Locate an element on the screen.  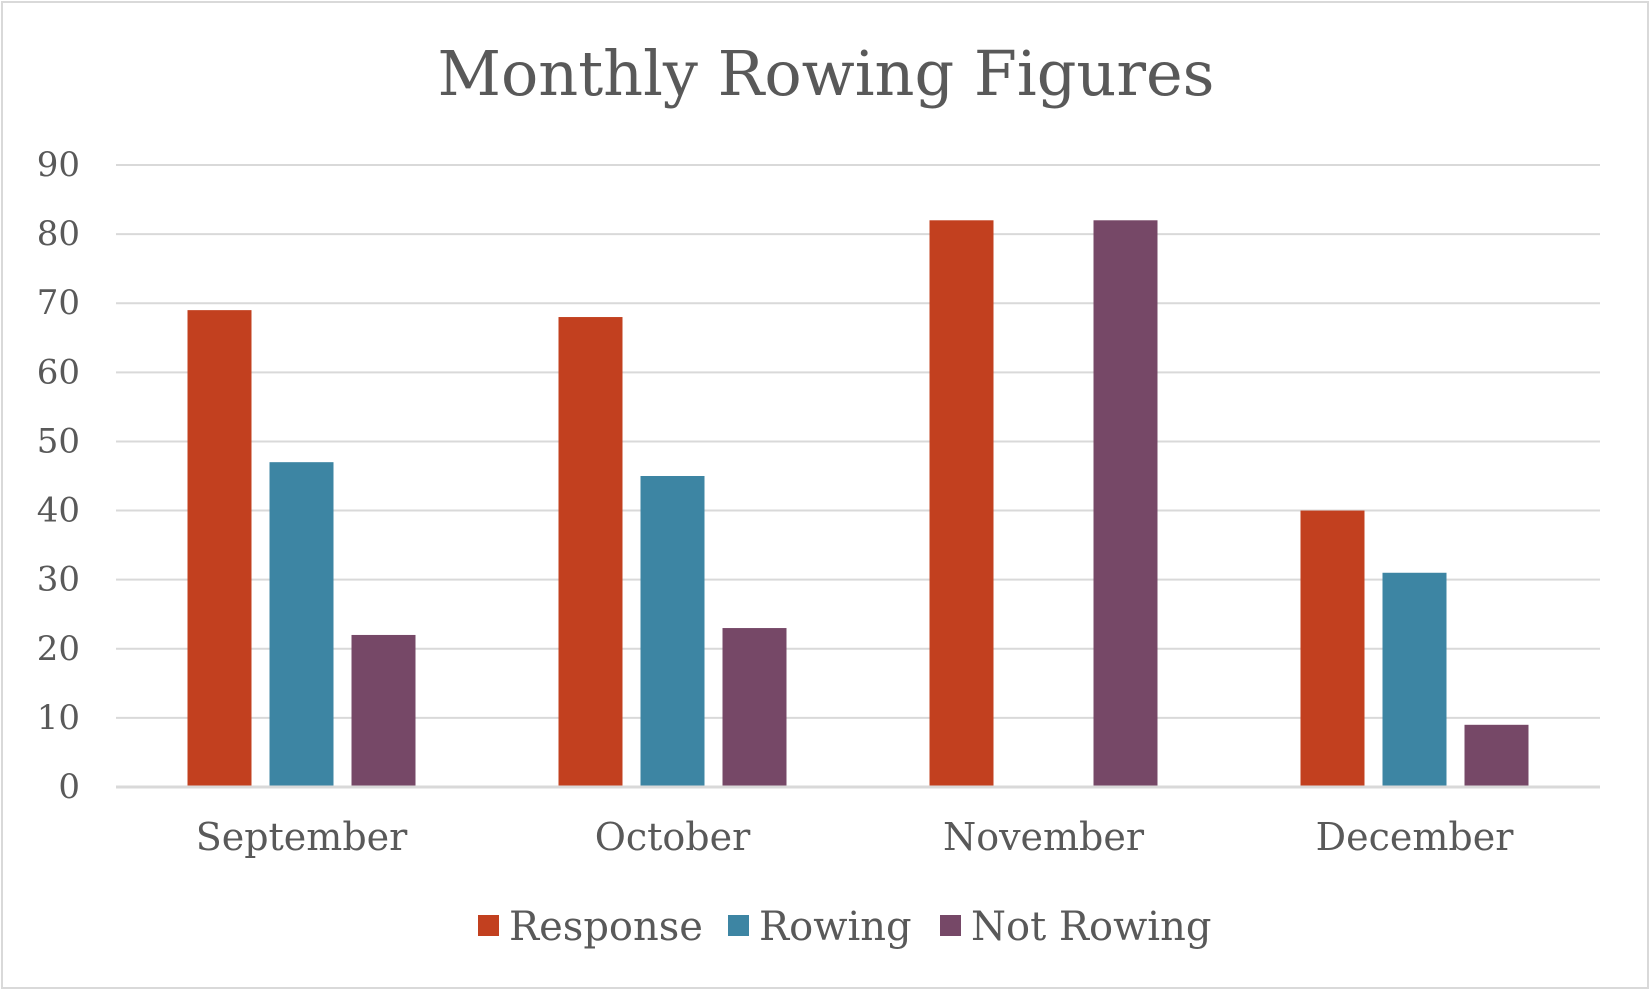
x-category-label: December is located at coordinates (1415, 837).